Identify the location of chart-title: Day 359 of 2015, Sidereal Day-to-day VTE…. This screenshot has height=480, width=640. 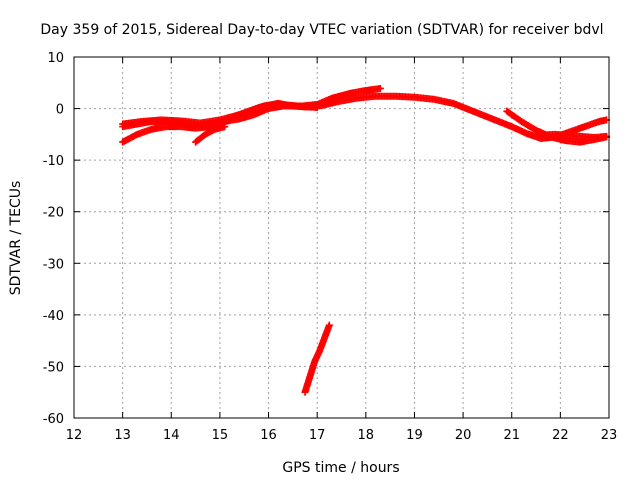
(321, 30).